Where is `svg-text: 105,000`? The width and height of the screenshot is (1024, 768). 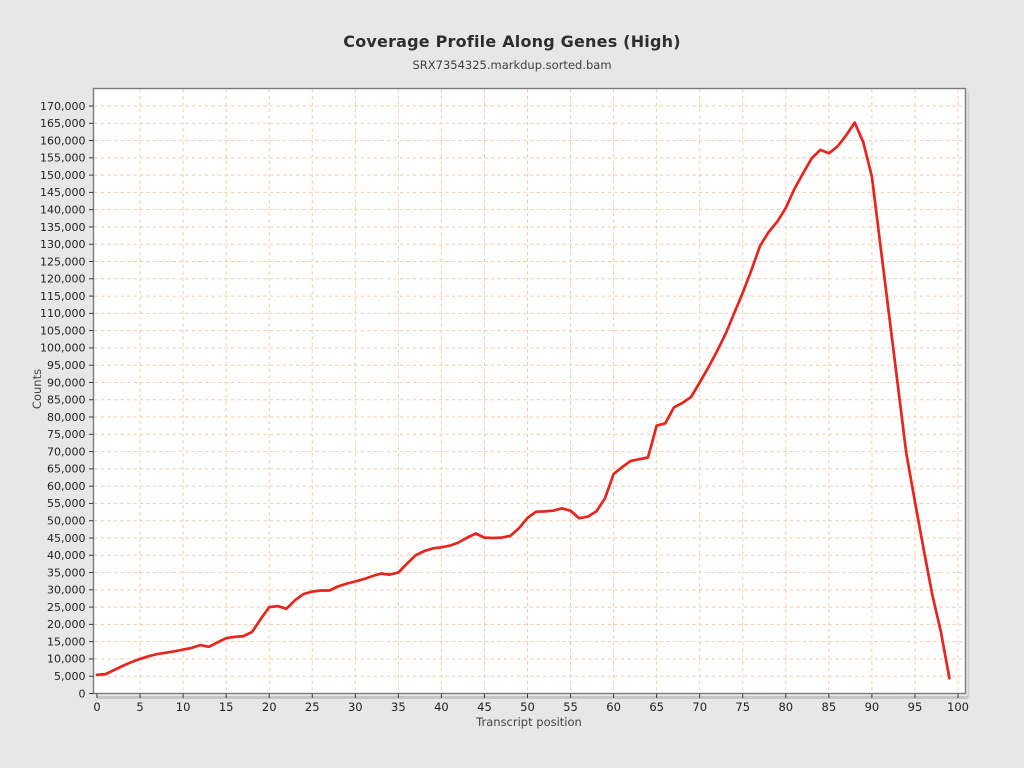 svg-text: 105,000 is located at coordinates (63, 330).